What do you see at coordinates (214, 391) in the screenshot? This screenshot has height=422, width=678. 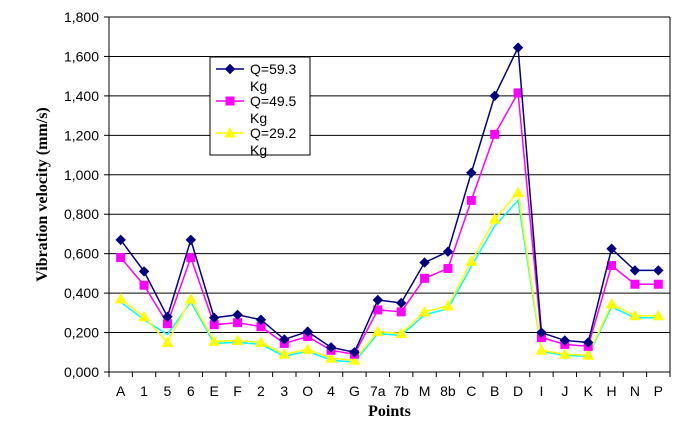 I see `x-tick-label: E` at bounding box center [214, 391].